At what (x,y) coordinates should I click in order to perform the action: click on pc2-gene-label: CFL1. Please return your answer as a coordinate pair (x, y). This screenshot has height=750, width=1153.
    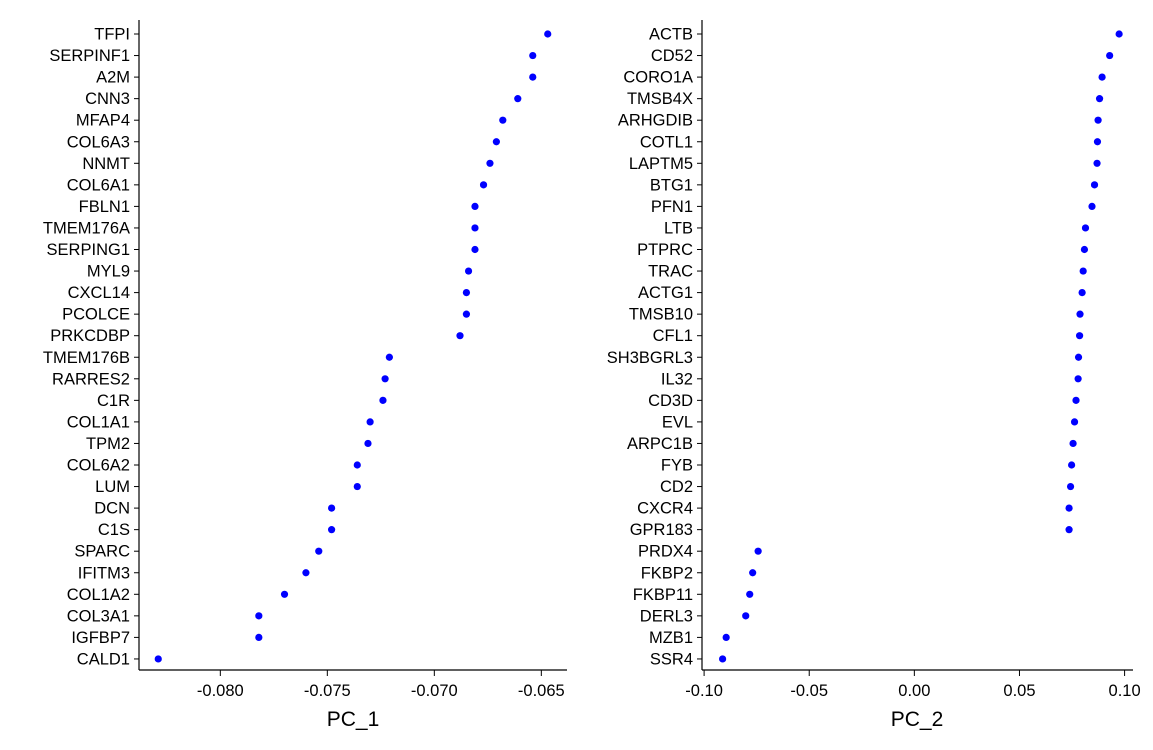
    Looking at the image, I should click on (673, 336).